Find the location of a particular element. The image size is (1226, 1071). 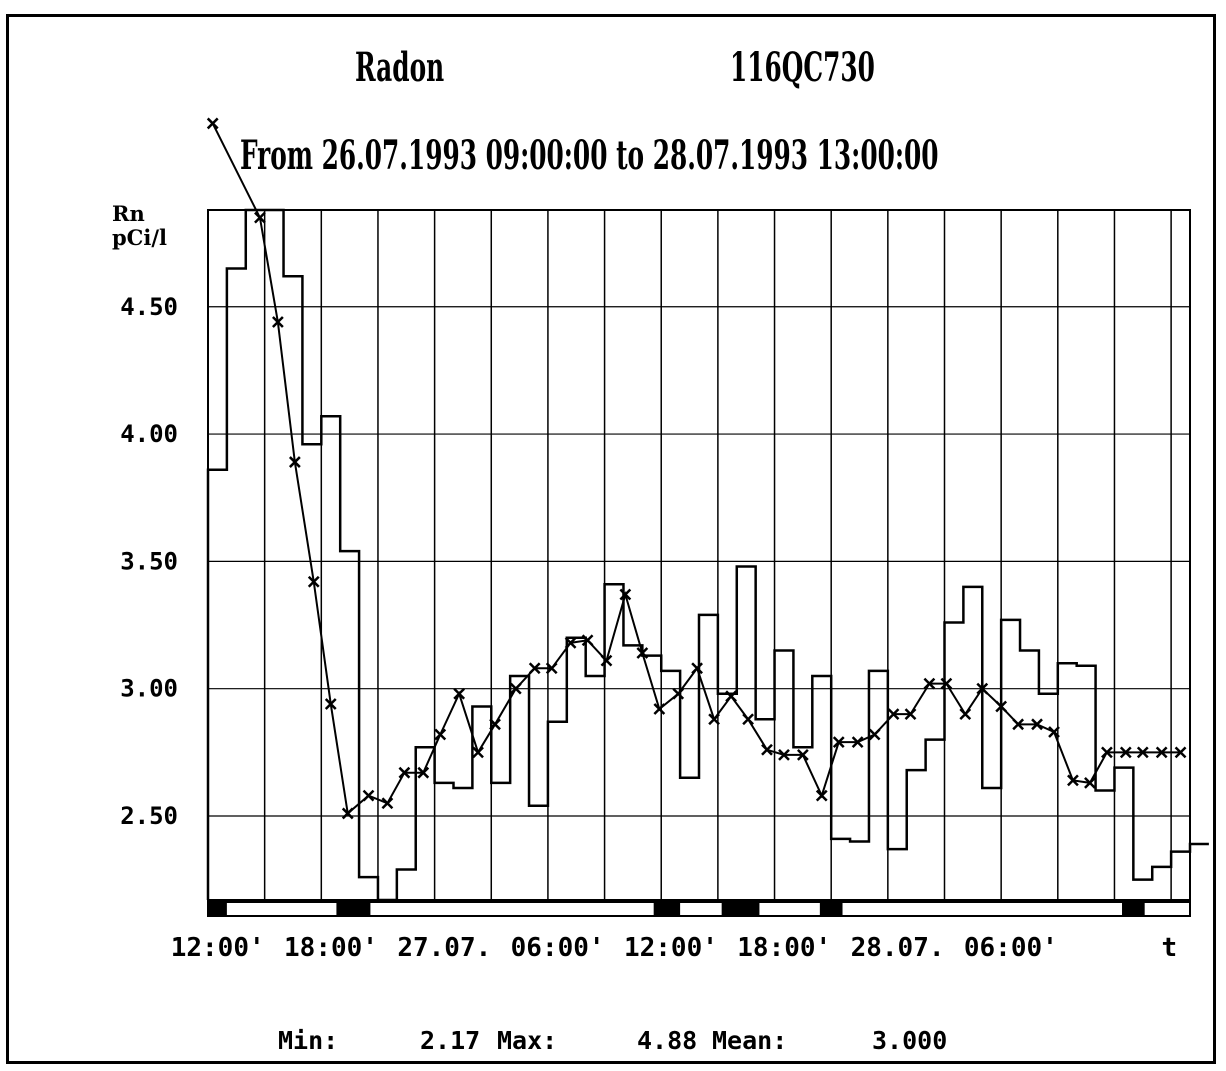

y-axis-label-line1: Rn is located at coordinates (128, 213).